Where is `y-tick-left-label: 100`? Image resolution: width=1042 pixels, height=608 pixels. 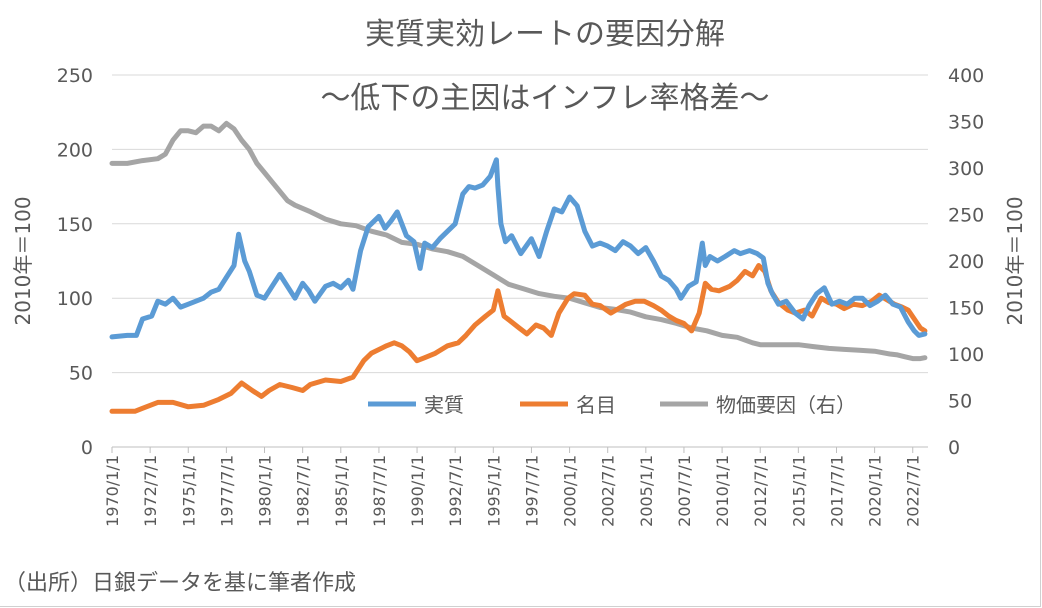
y-tick-left-label: 100 is located at coordinates (75, 299).